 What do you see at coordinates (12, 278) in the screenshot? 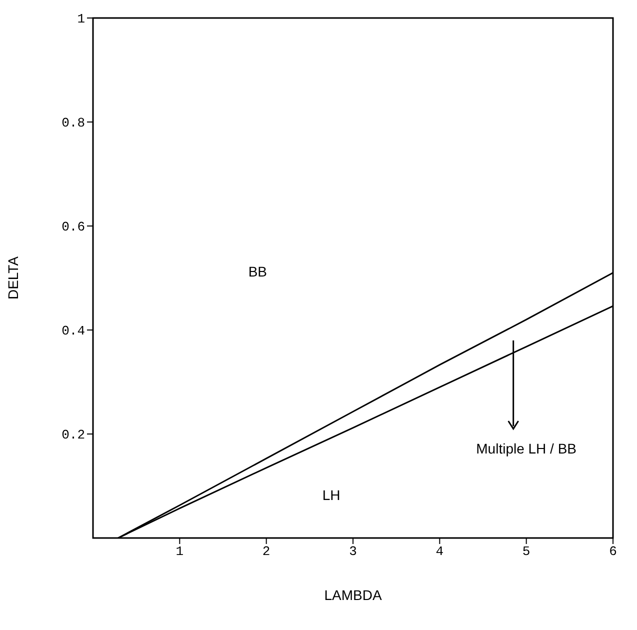
I see `y-axis-title: DELTA` at bounding box center [12, 278].